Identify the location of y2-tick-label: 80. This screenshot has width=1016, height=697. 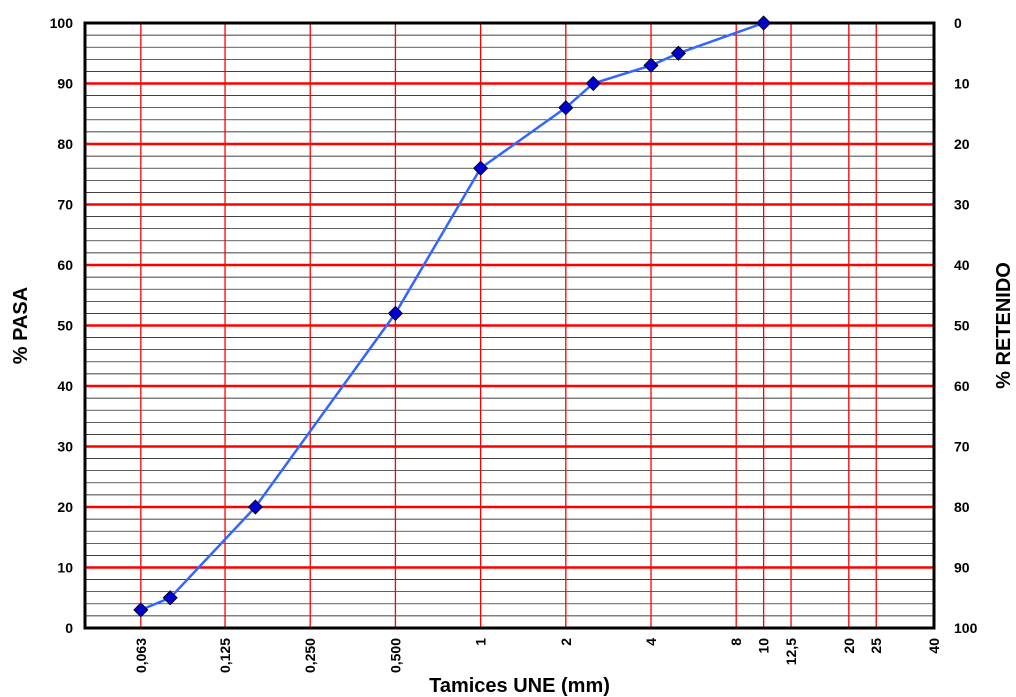
(962, 507).